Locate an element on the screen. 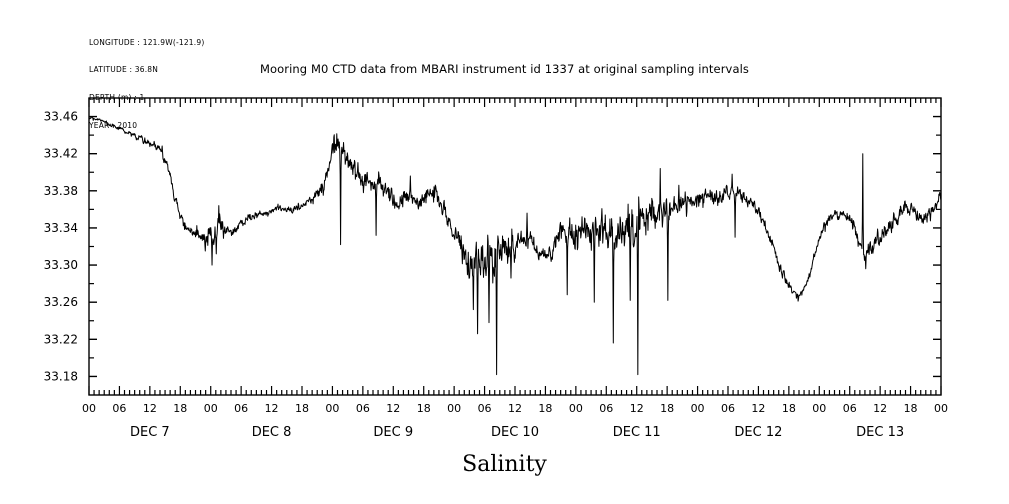  x-axis-date-labels: DEC 7 DEC 8 DEC 9 DEC 10 DEC 11 DEC 12 DEC 13 is located at coordinates (517, 432).